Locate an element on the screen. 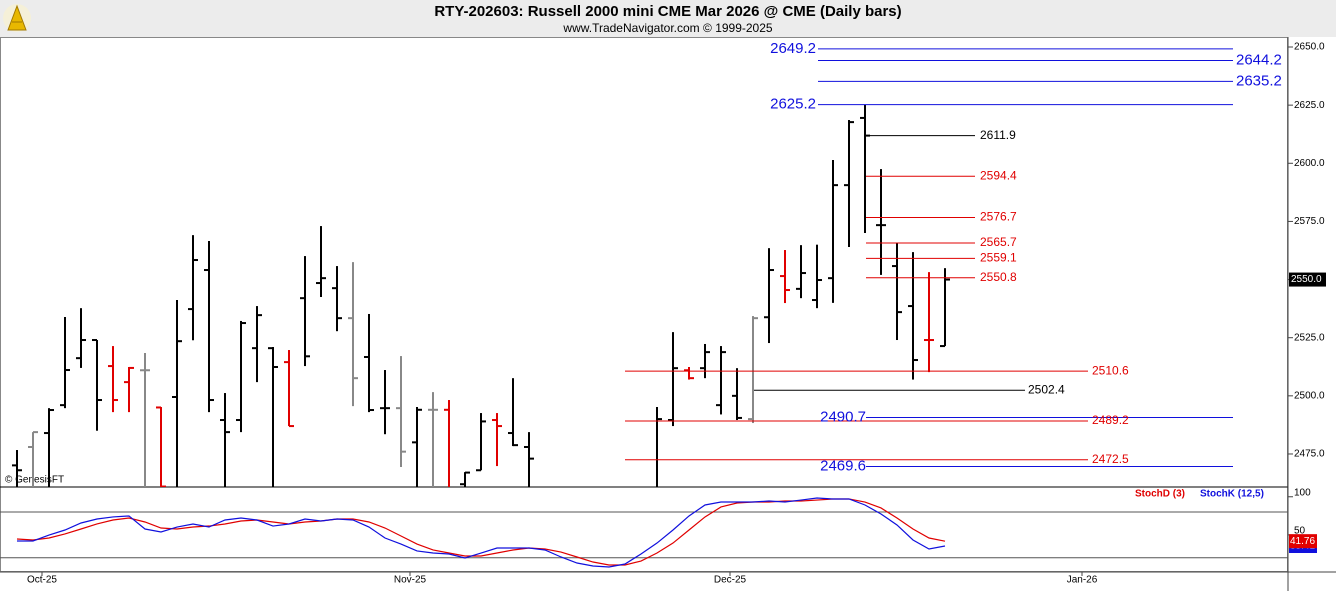 The image size is (1336, 591). x-tick-label: Oct-25 is located at coordinates (42, 580).